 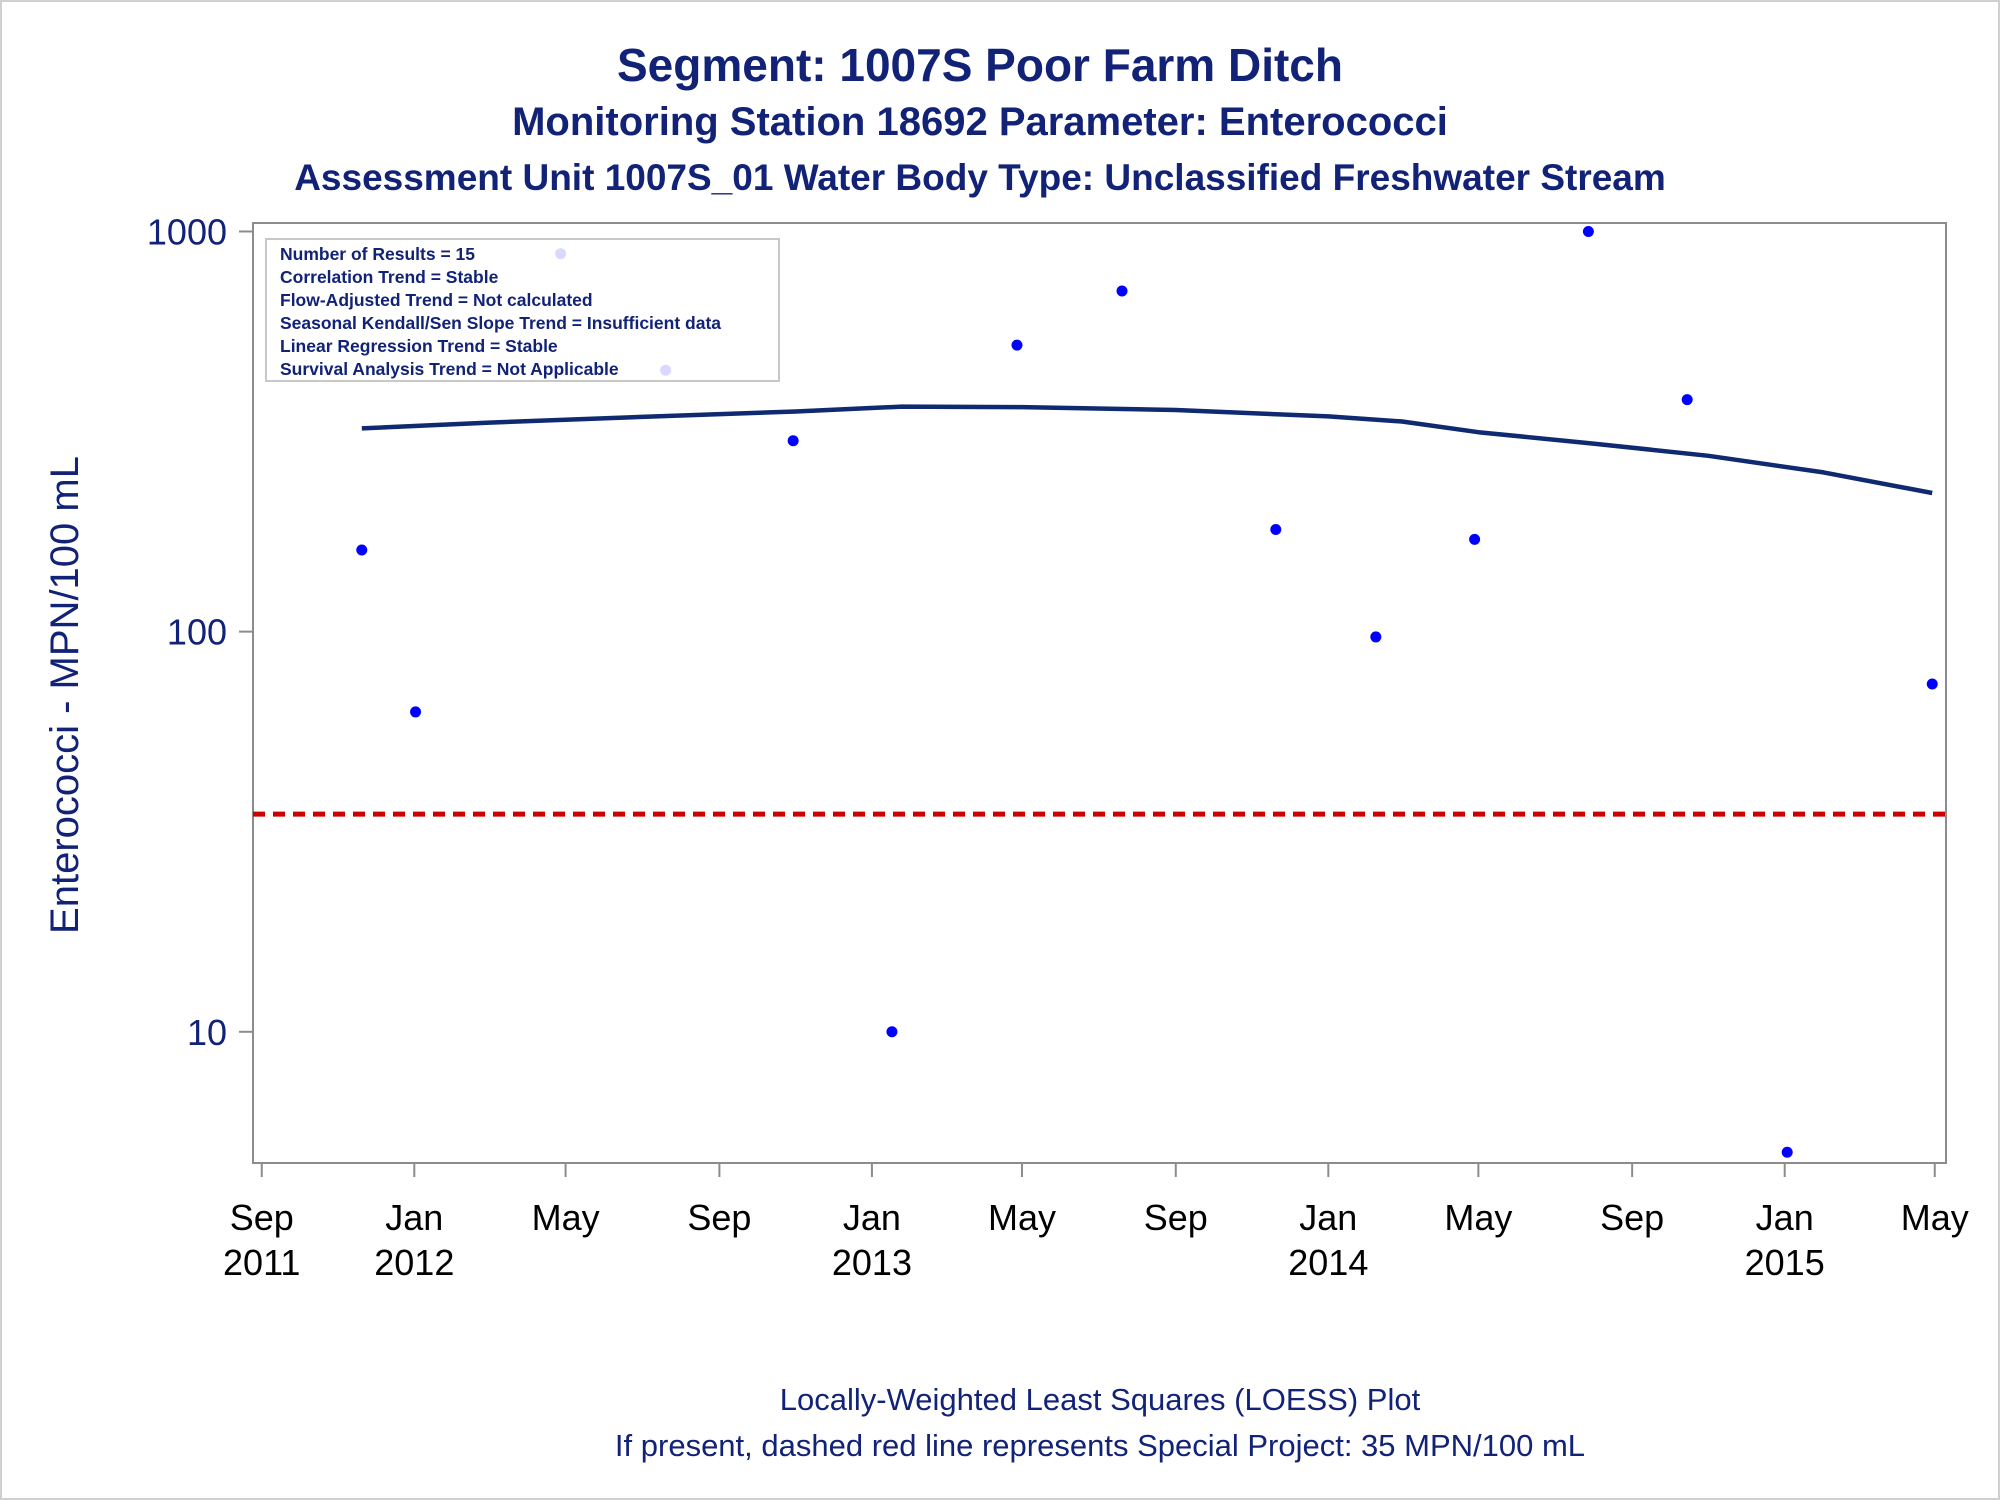 What do you see at coordinates (197, 632) in the screenshot?
I see `y-tick-label: 100` at bounding box center [197, 632].